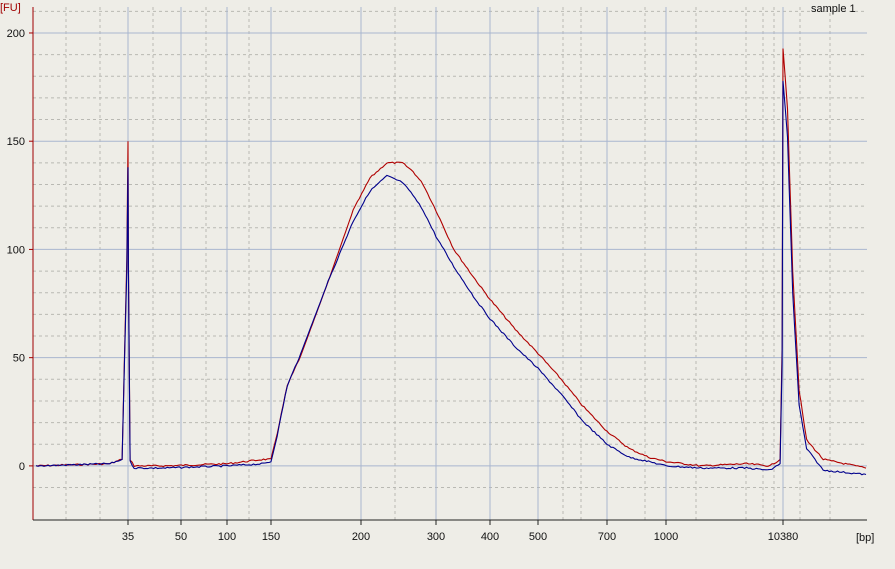 This screenshot has height=569, width=895. Describe the element at coordinates (361, 537) in the screenshot. I see `x-tick-label: 200` at that location.